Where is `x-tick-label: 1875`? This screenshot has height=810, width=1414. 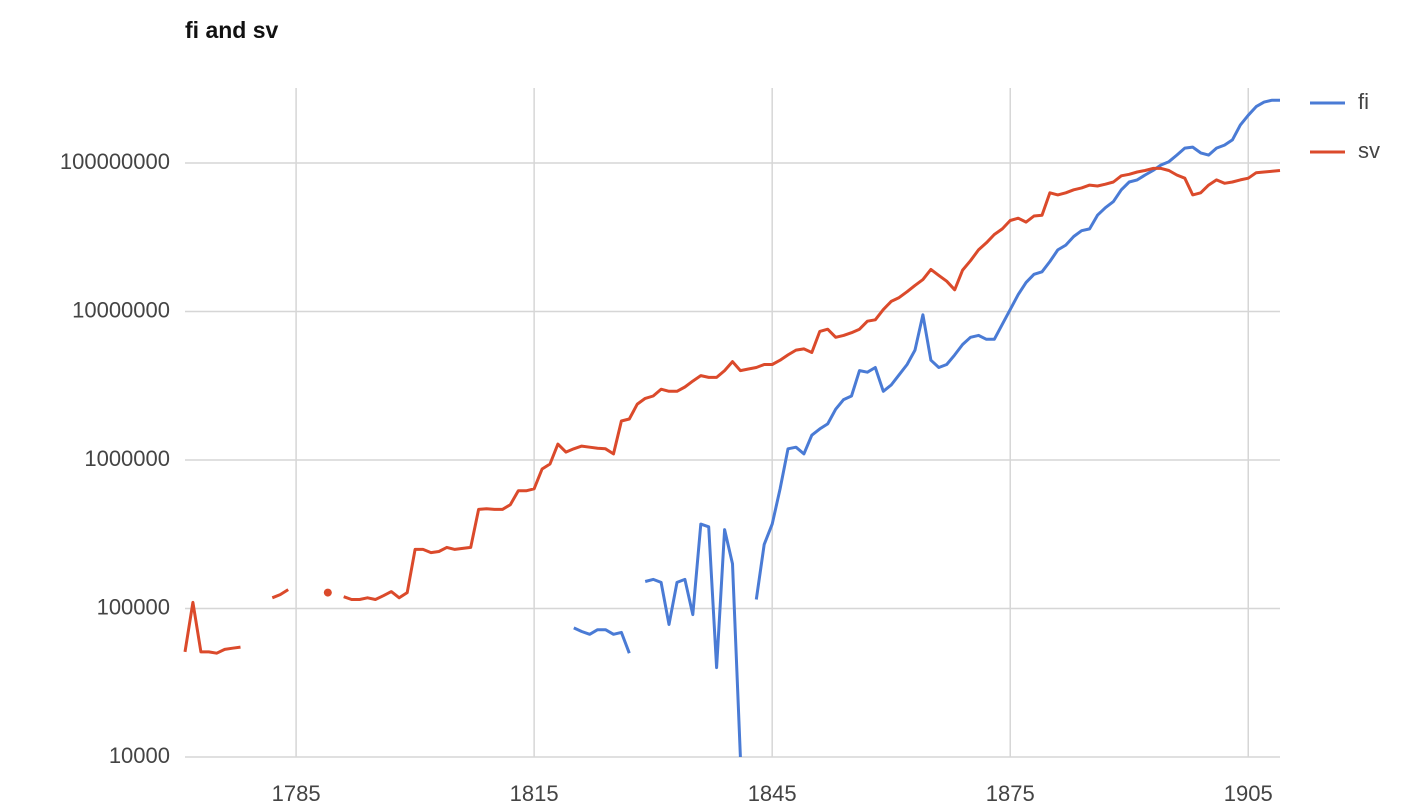
x-tick-label: 1875 is located at coordinates (1010, 793).